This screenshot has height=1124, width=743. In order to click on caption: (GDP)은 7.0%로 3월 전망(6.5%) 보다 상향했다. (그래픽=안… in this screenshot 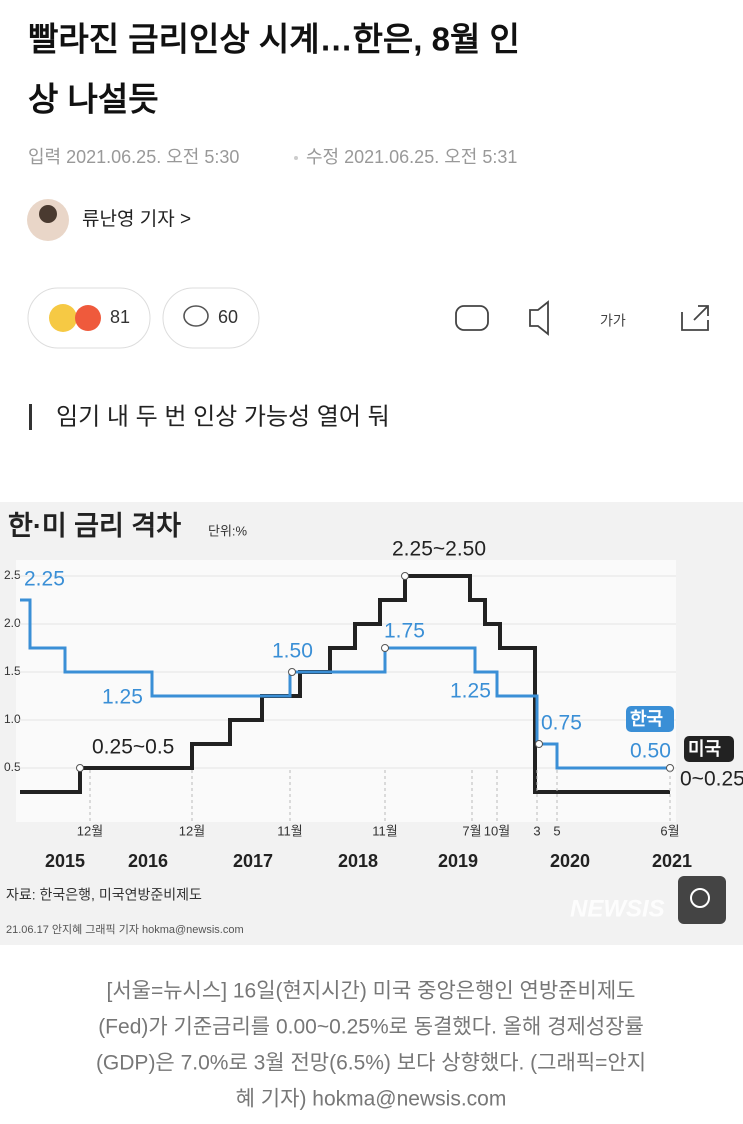, I will do `click(371, 1063)`.